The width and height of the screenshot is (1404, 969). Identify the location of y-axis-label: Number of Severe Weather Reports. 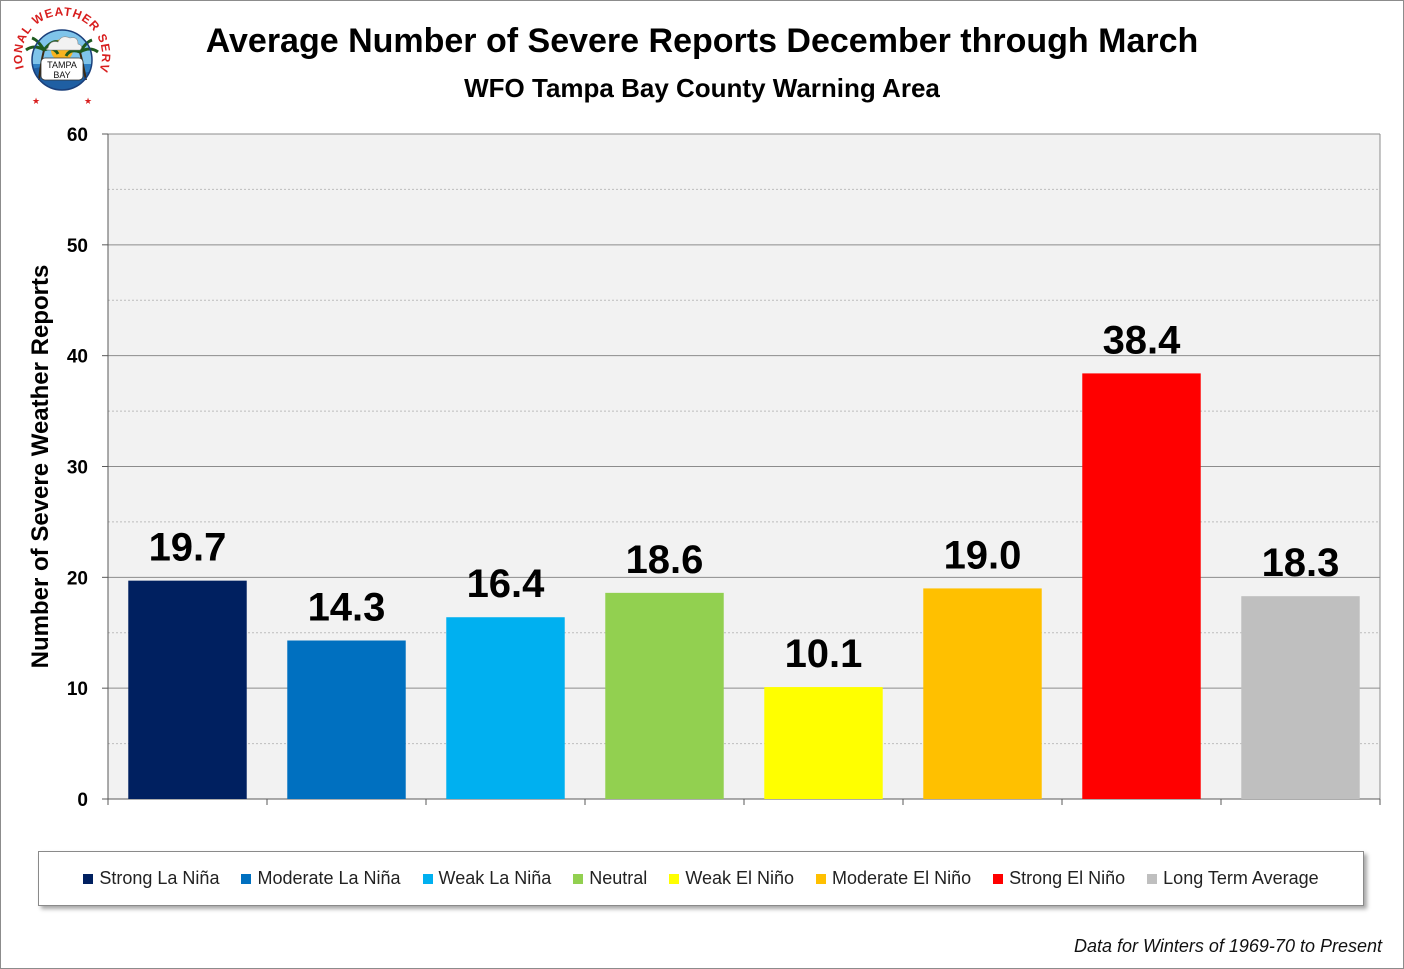
(40, 467).